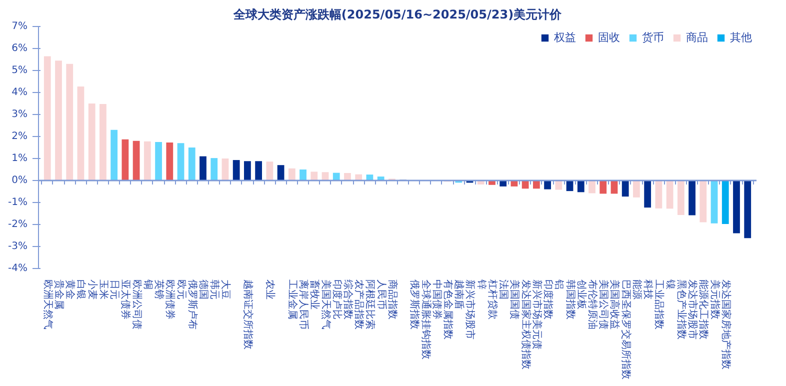 The width and height of the screenshot is (786, 386). Describe the element at coordinates (103, 290) in the screenshot. I see `x-tick-label: 玉米` at that location.